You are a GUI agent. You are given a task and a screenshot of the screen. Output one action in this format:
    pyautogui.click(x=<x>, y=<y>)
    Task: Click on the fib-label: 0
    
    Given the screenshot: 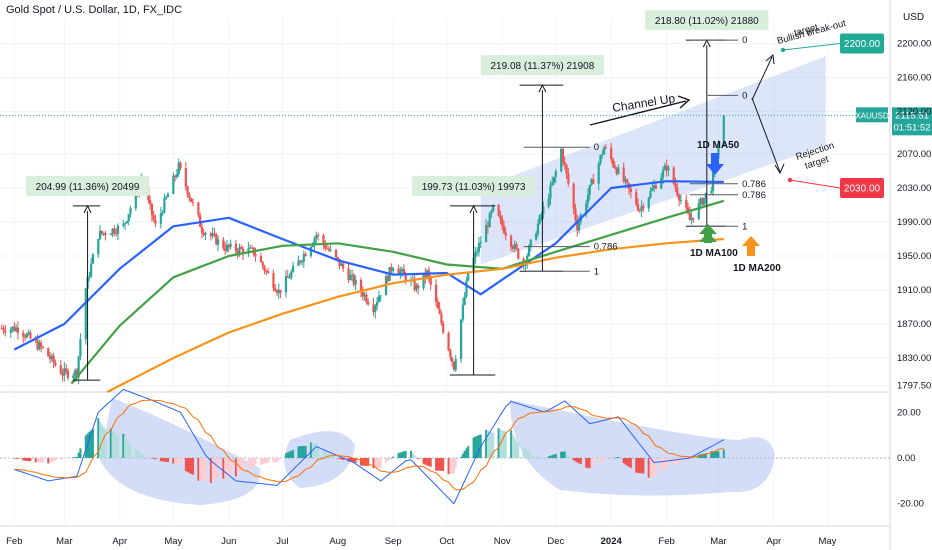 What is the action you would take?
    pyautogui.click(x=744, y=95)
    